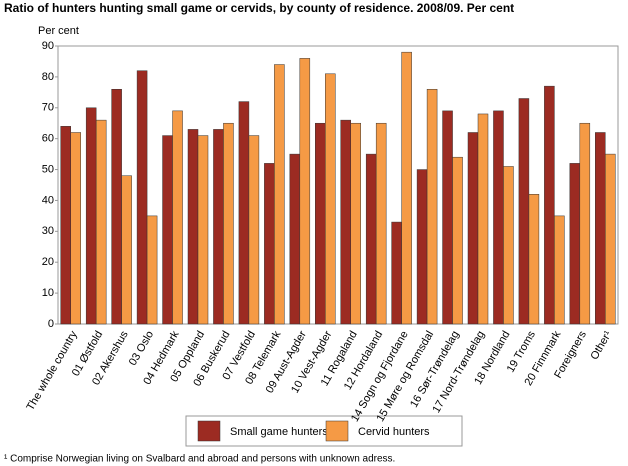 This screenshot has height=466, width=628. Describe the element at coordinates (48, 139) in the screenshot. I see `y-tick-label: 60` at that location.